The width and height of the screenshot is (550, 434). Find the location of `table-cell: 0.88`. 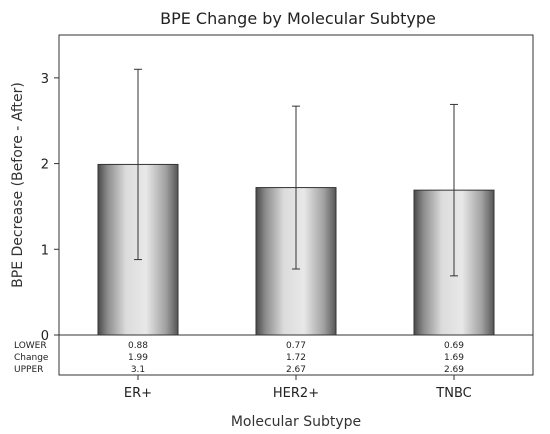

table-cell: 0.88 is located at coordinates (138, 346).